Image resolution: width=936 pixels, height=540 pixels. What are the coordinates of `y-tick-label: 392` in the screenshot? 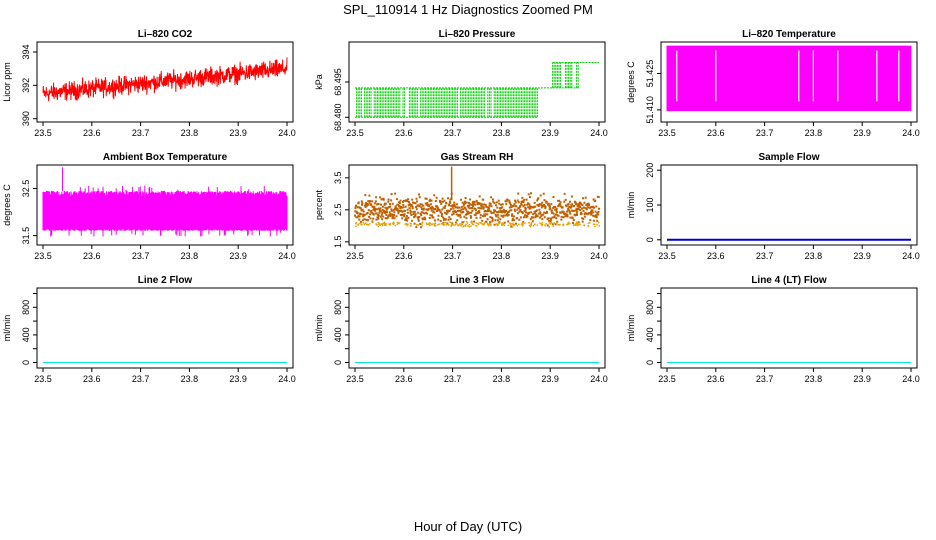 It's located at (26, 85).